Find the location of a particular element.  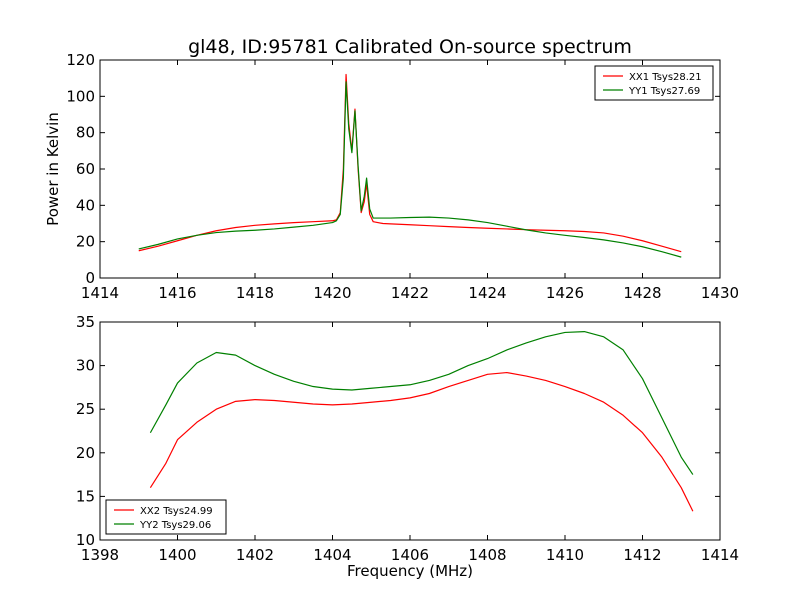

legend: XX1 Tsys28.21 YY1 Tsys27.69 is located at coordinates (654, 83).